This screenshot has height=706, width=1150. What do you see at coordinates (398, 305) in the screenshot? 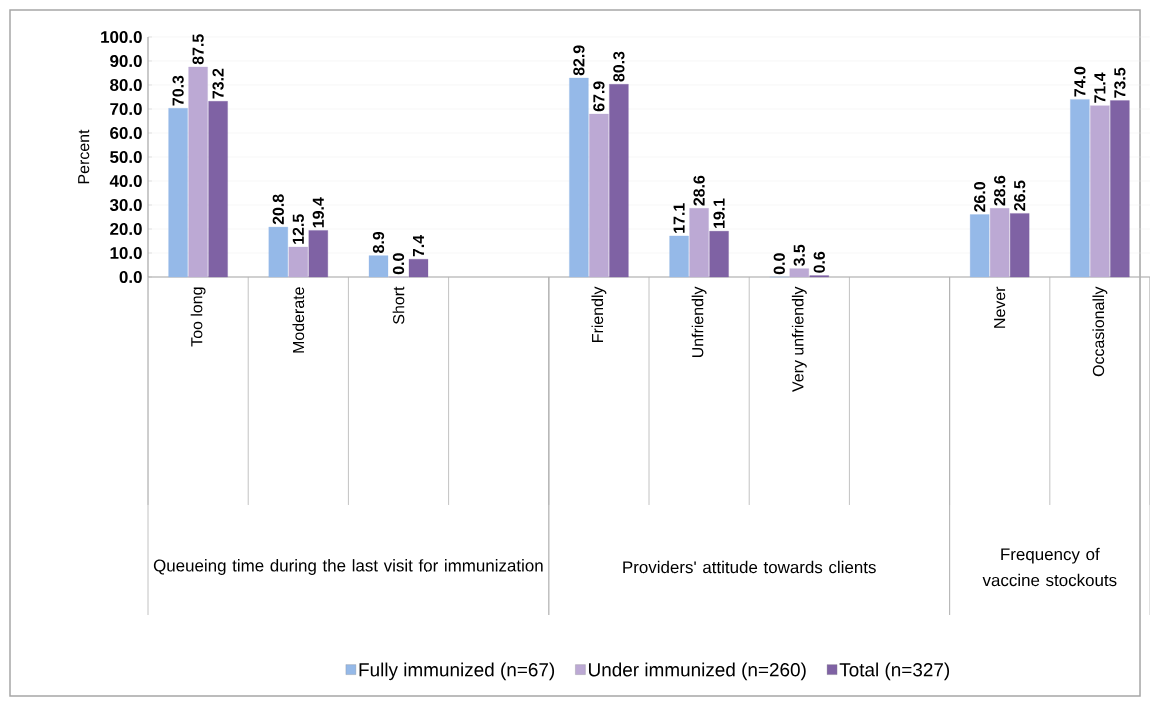
I see `x-tick-label: Short` at bounding box center [398, 305].